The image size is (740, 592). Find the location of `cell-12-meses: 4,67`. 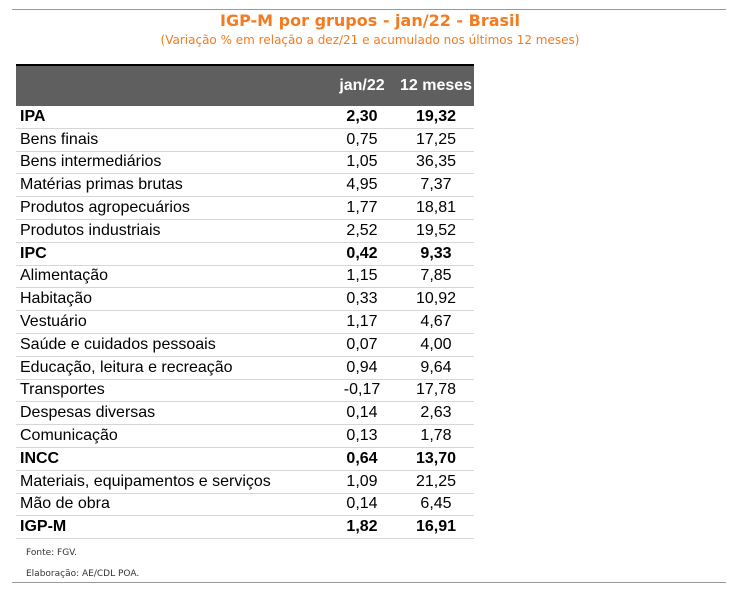

cell-12-meses: 4,67 is located at coordinates (436, 322).